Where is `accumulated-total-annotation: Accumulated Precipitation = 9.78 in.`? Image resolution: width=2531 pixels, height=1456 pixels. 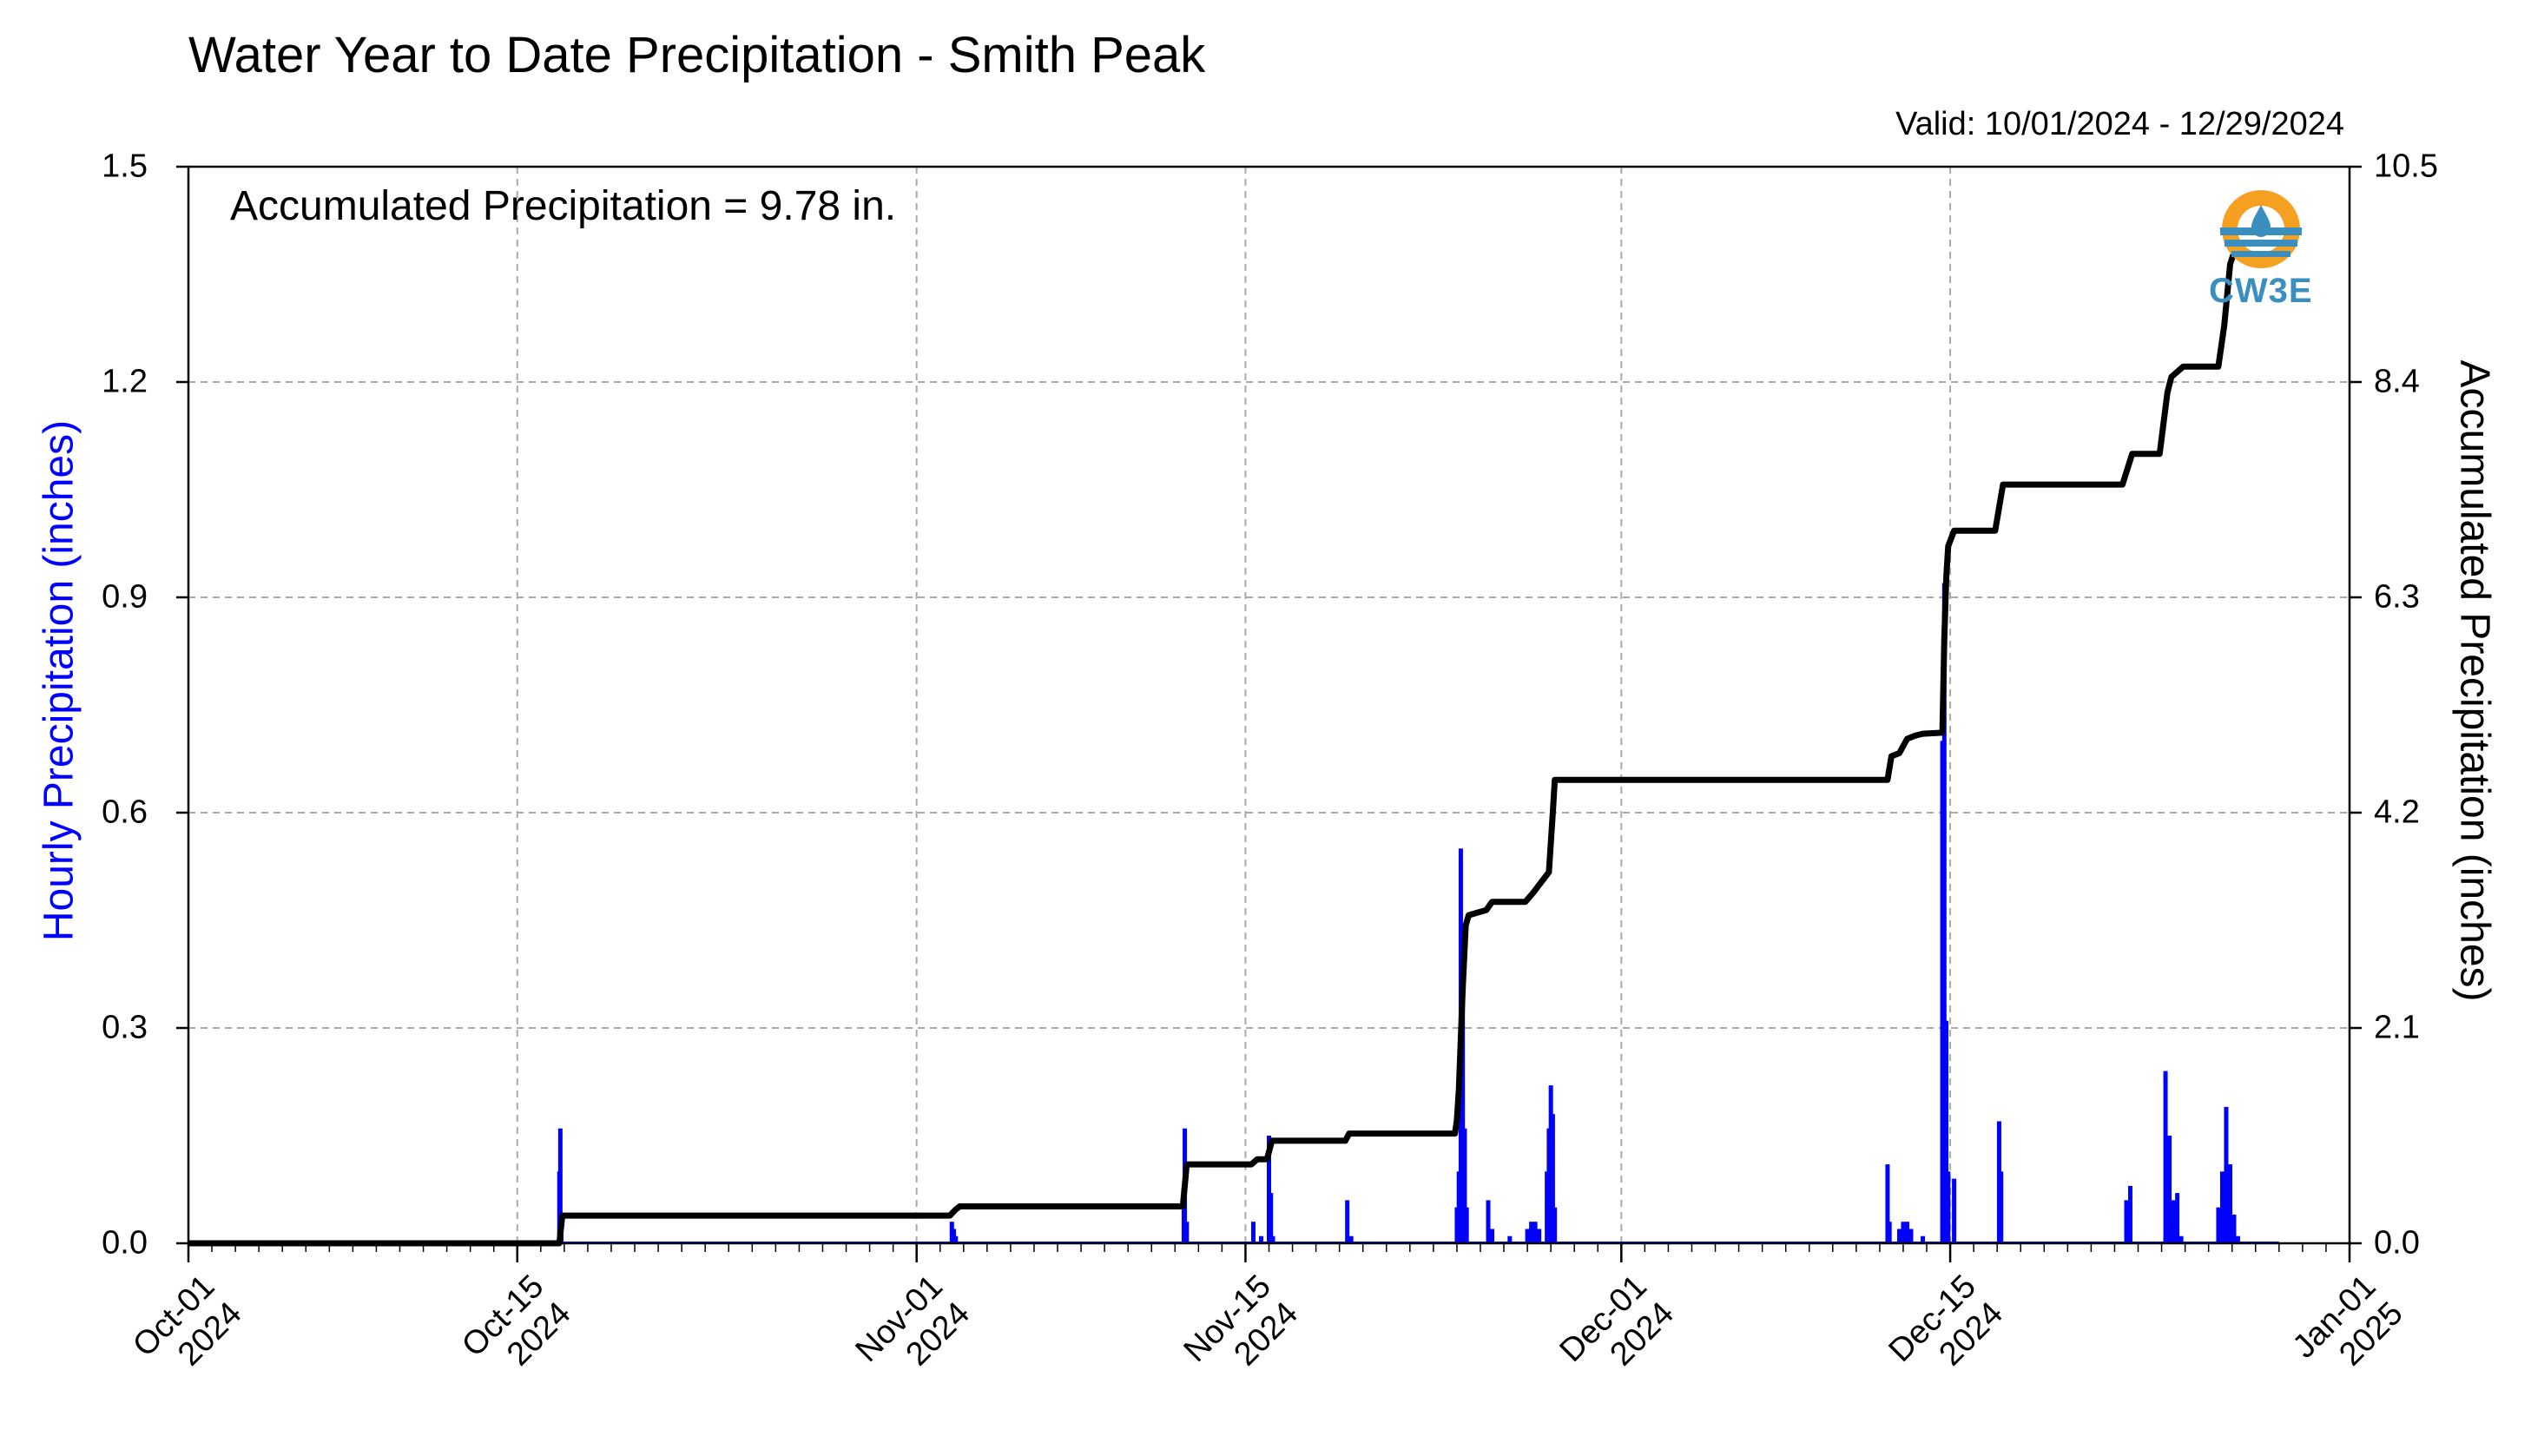 accumulated-total-annotation: Accumulated Precipitation = 9.78 in. is located at coordinates (563, 206).